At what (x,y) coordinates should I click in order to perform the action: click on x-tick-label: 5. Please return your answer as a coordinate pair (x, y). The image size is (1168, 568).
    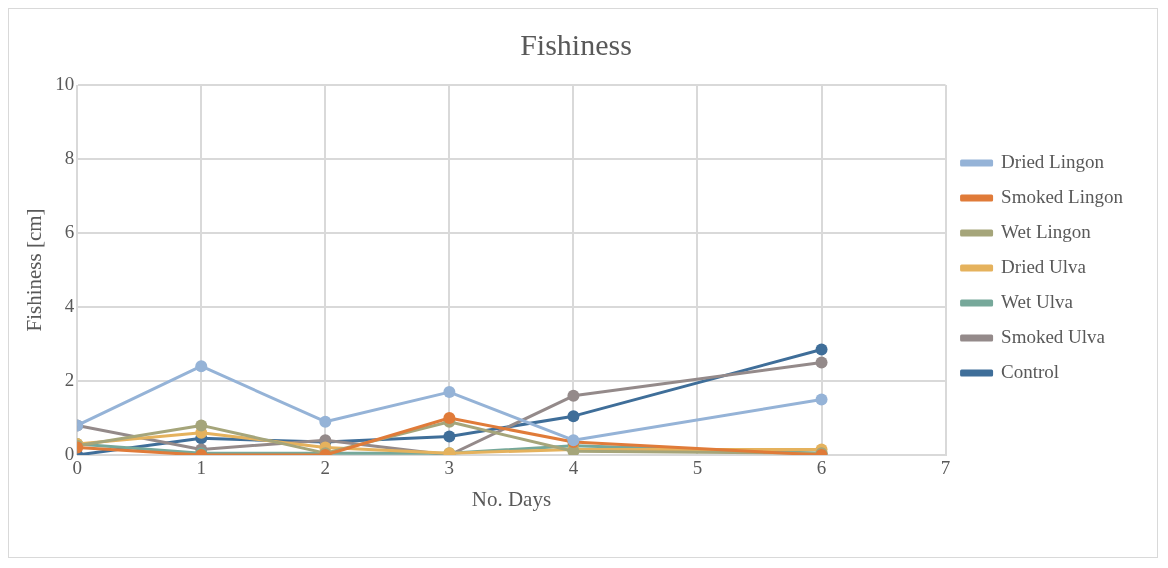
    Looking at the image, I should click on (697, 468).